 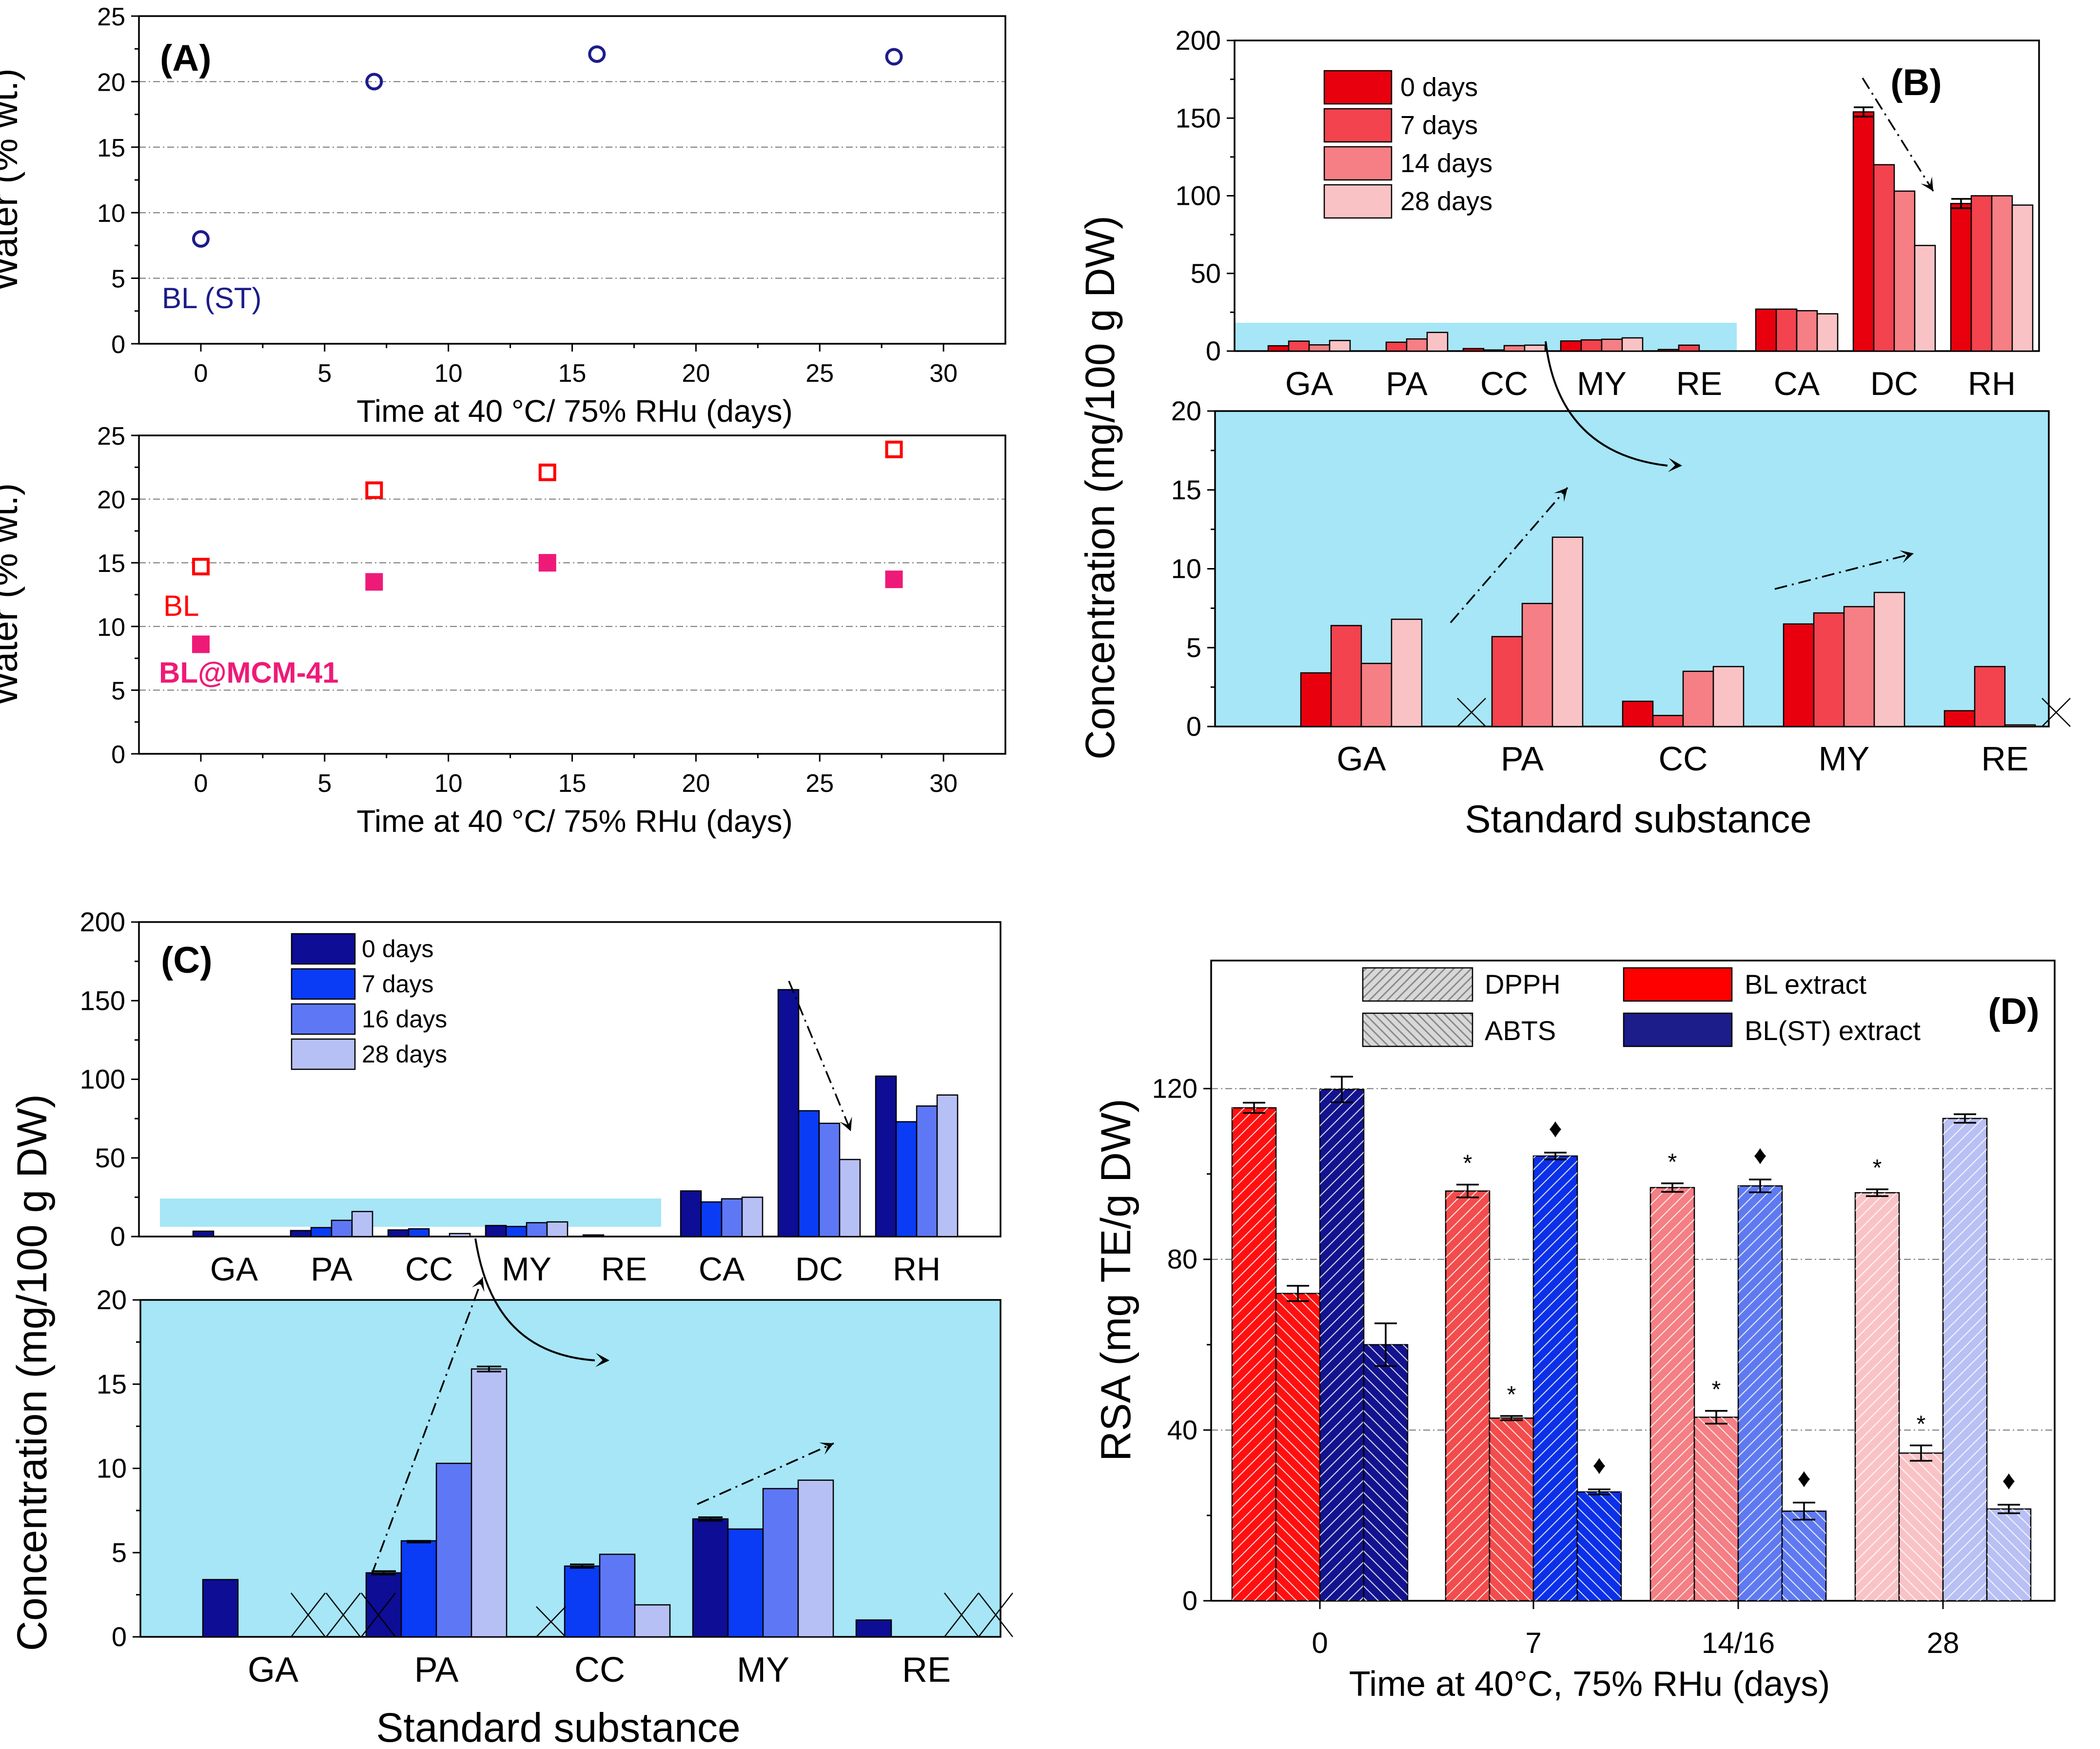 I want to click on x-category-label: CA, so click(x=1797, y=383).